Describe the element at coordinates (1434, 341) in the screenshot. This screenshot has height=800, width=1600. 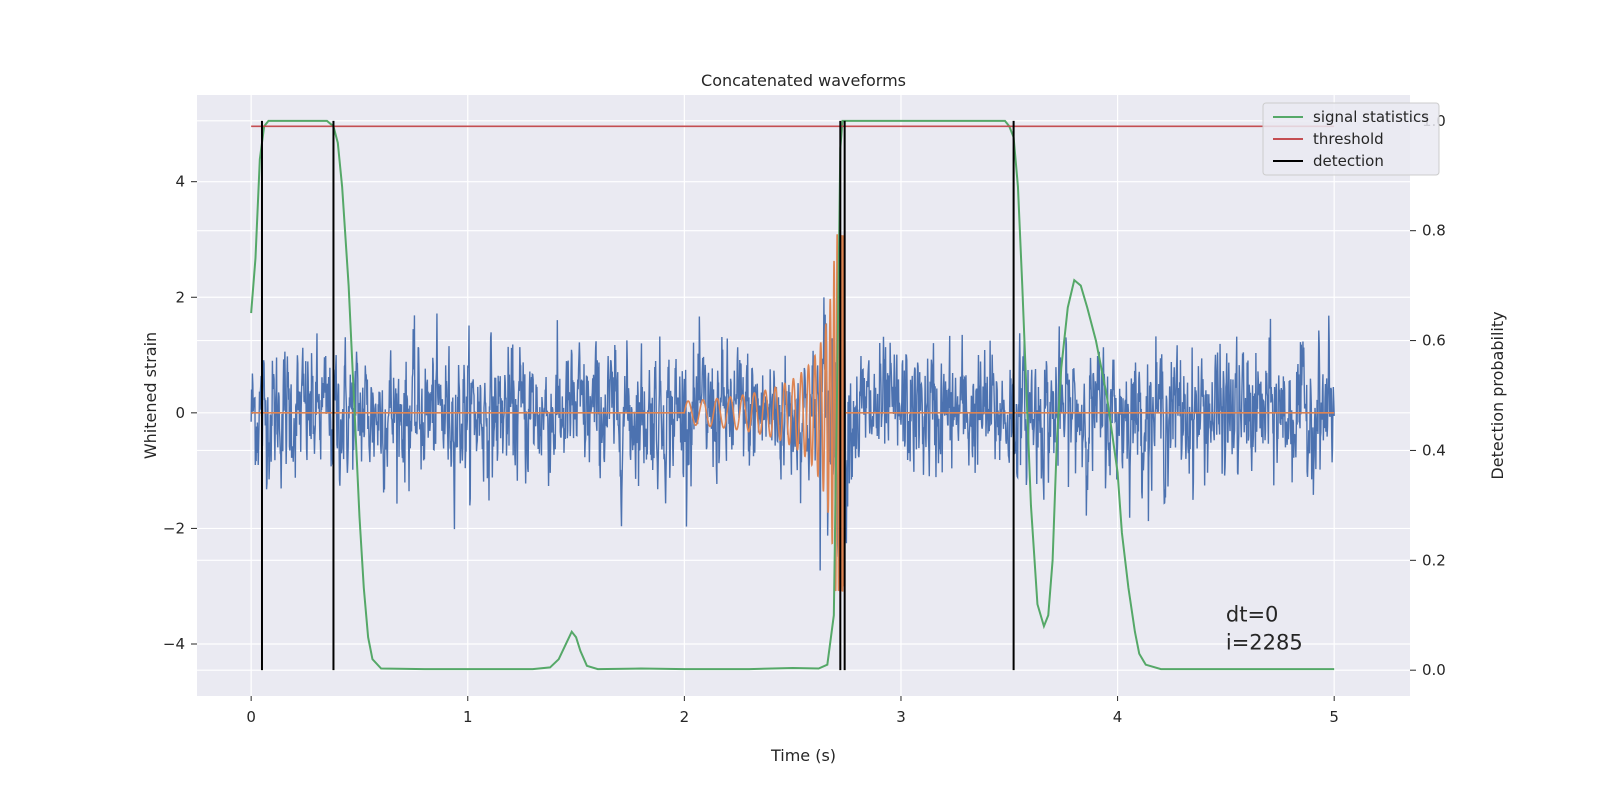
I see `y2-tick-label: 0.6` at that location.